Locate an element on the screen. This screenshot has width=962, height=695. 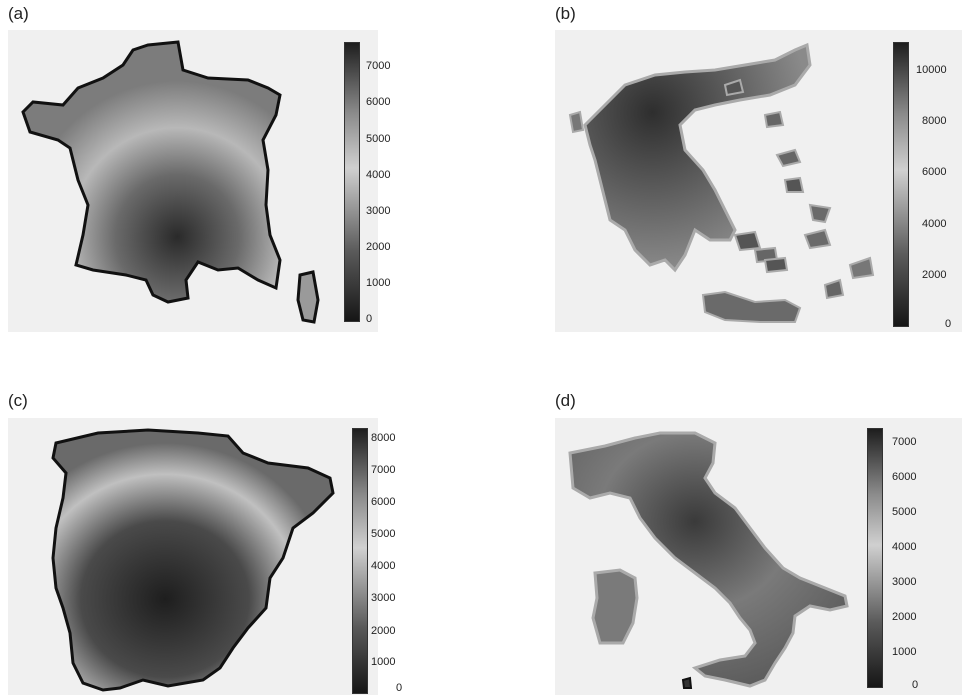
panel-label-d: (d) is located at coordinates (565, 400).